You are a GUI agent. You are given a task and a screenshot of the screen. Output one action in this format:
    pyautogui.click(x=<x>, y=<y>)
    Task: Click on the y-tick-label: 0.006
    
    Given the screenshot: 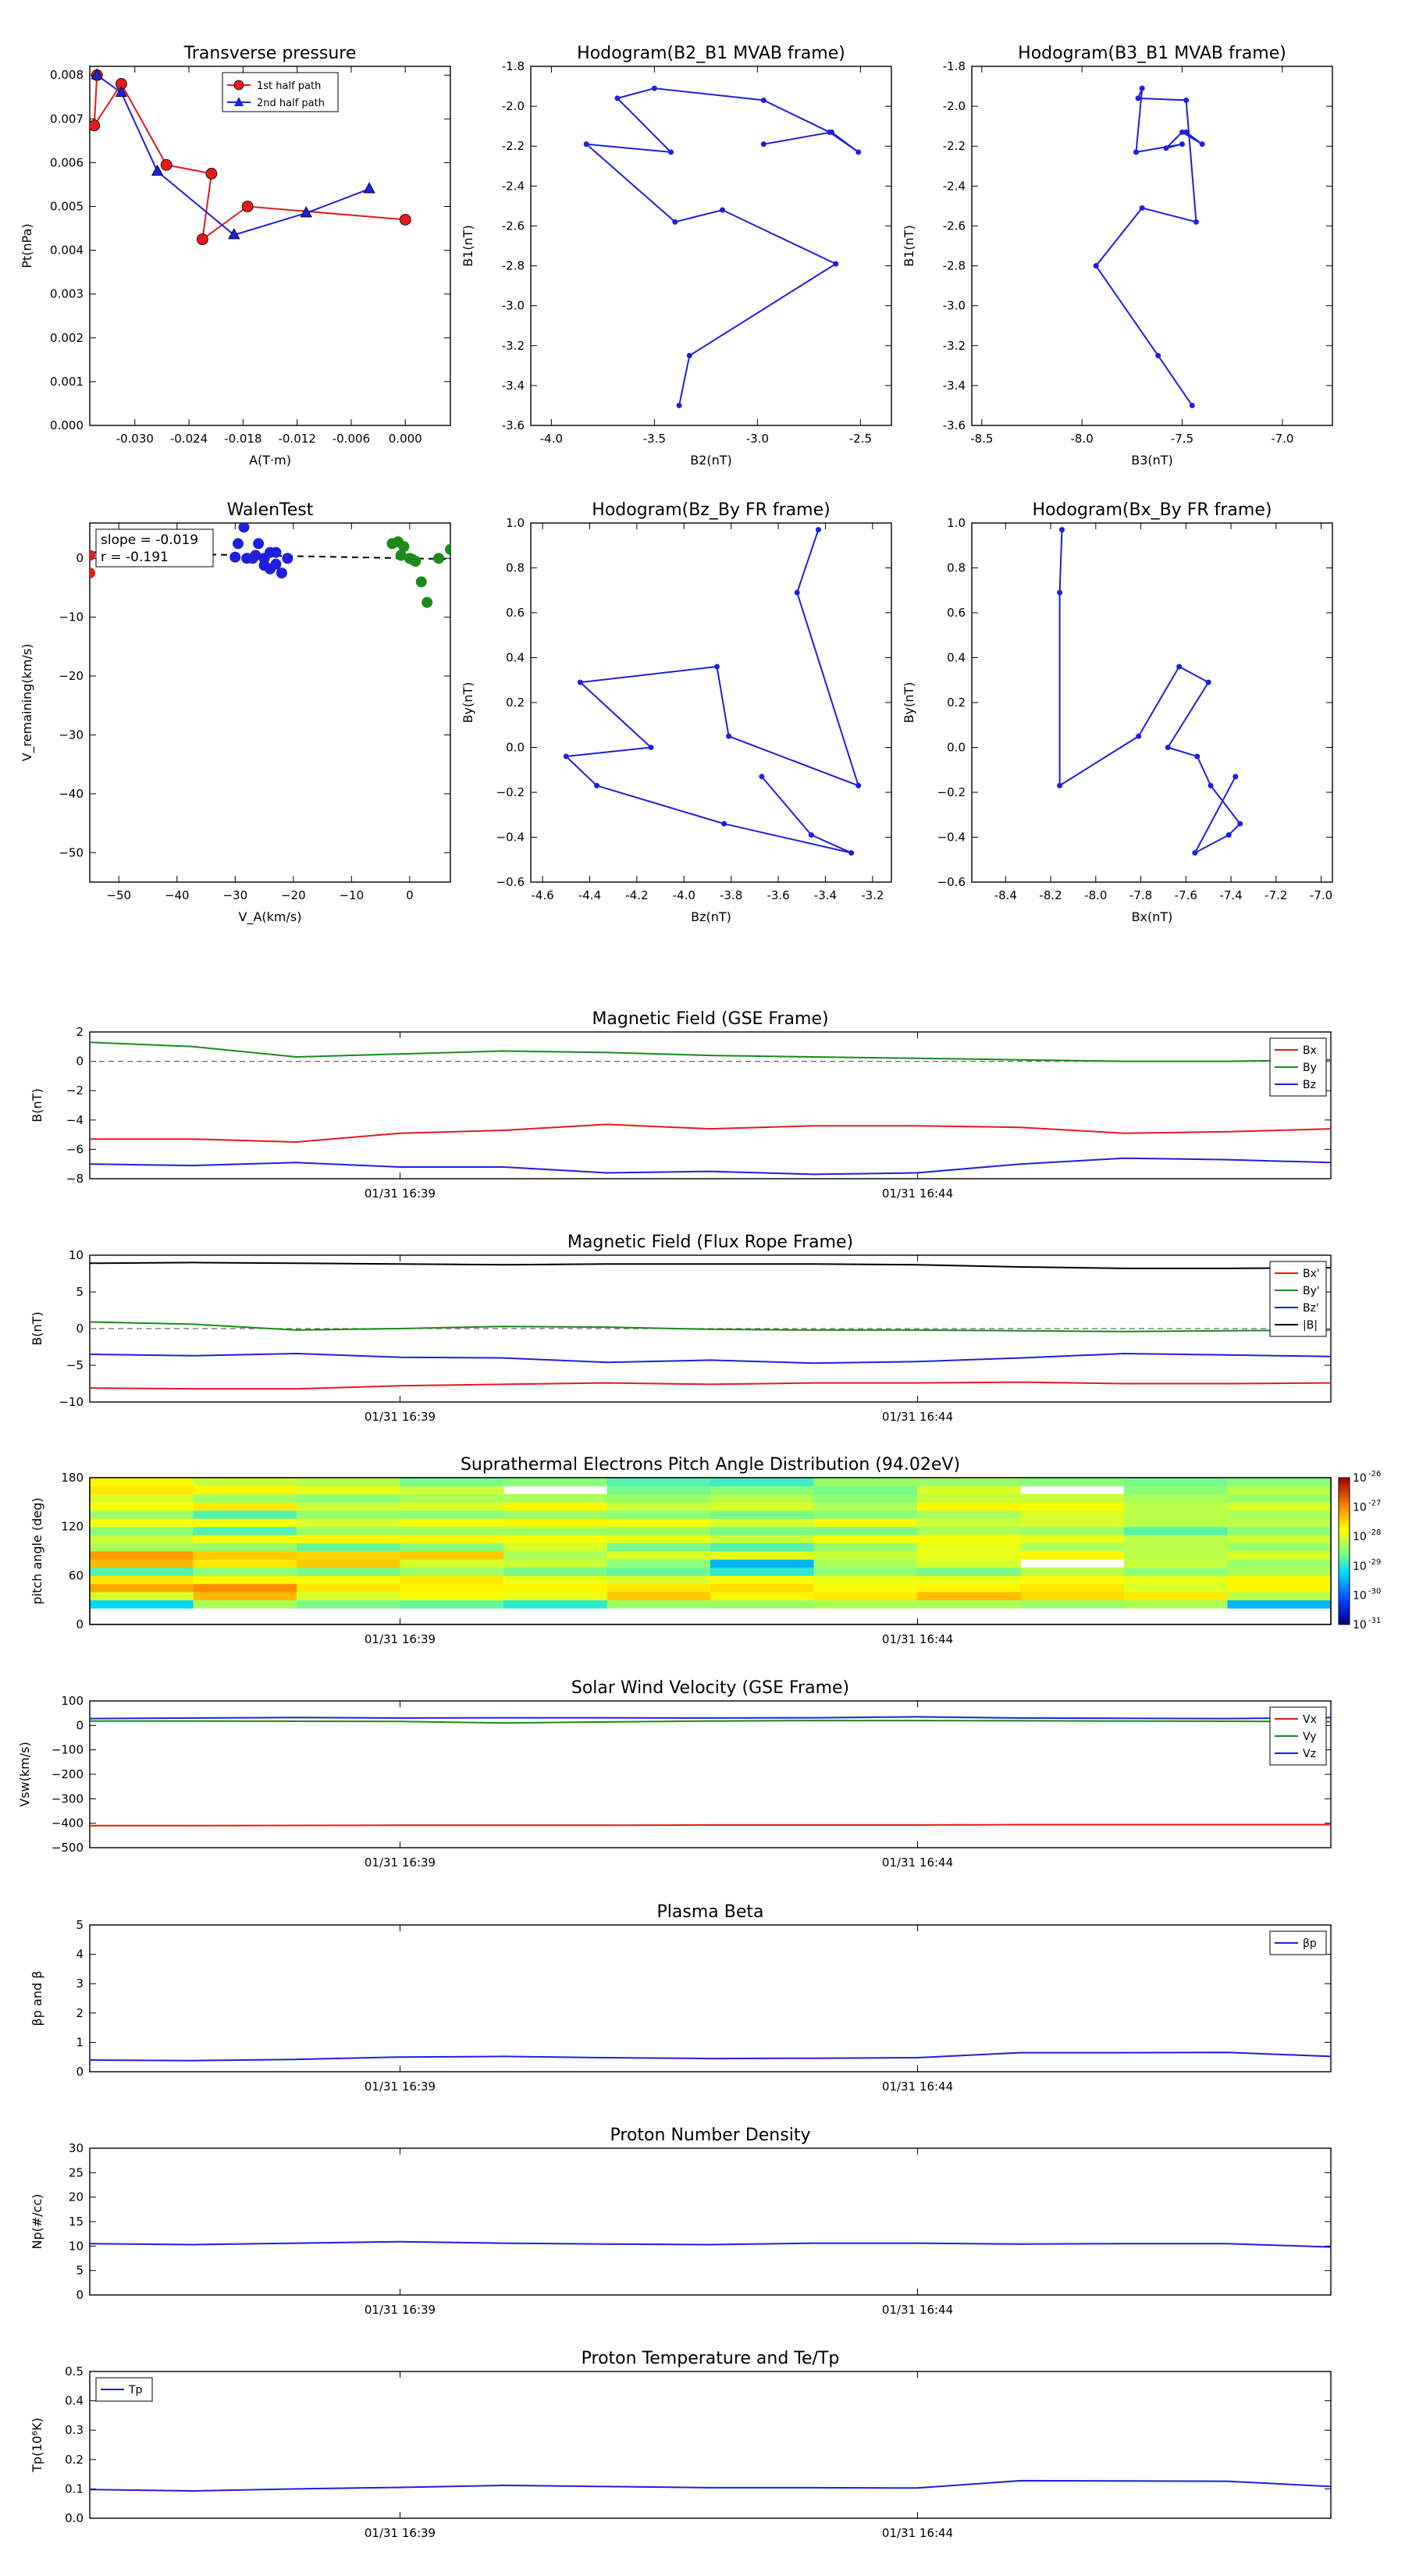 What is the action you would take?
    pyautogui.click(x=67, y=162)
    